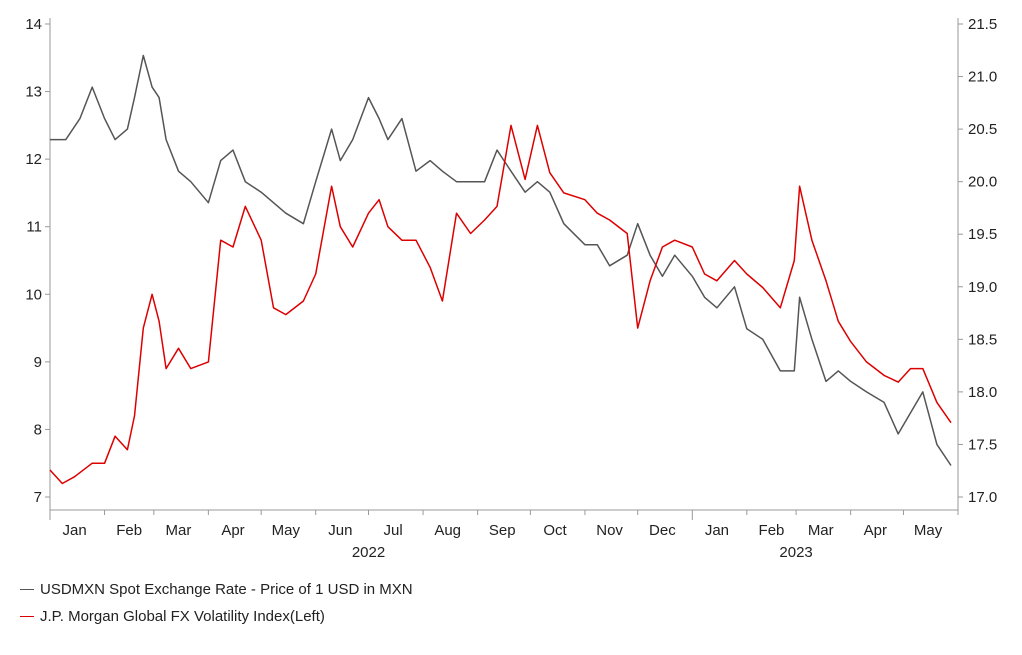 The image size is (1022, 655). I want to click on left-axis-tick-label: 14, so click(33, 24).